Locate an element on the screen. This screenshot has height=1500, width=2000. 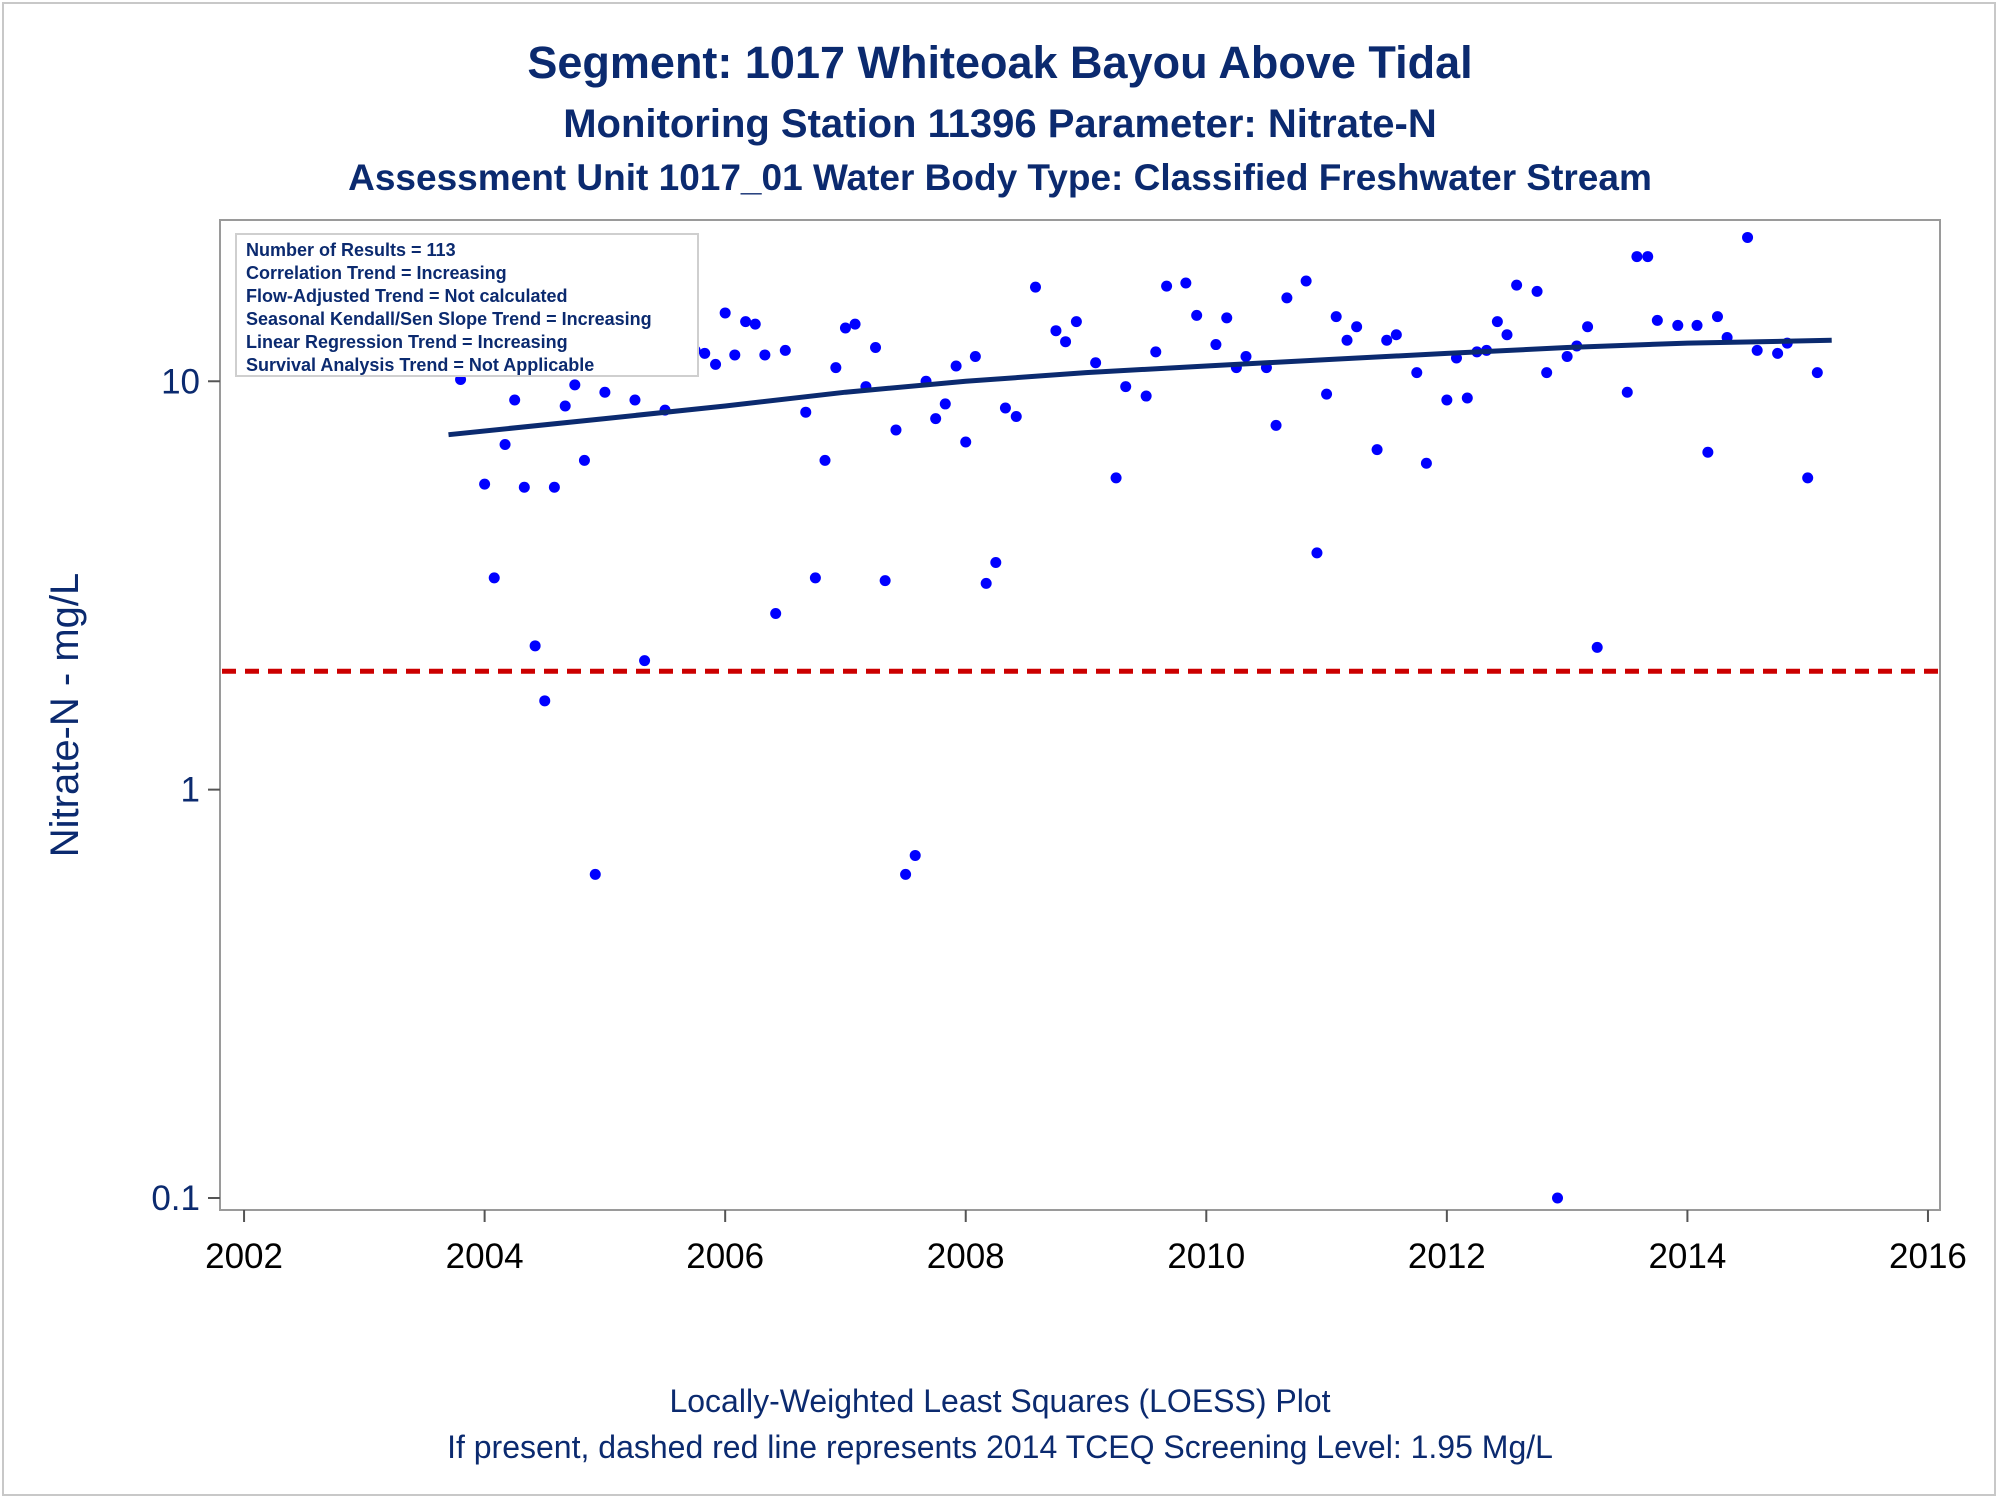
y-axis-label: Nitrate-N - mg/L is located at coordinates (65, 715).